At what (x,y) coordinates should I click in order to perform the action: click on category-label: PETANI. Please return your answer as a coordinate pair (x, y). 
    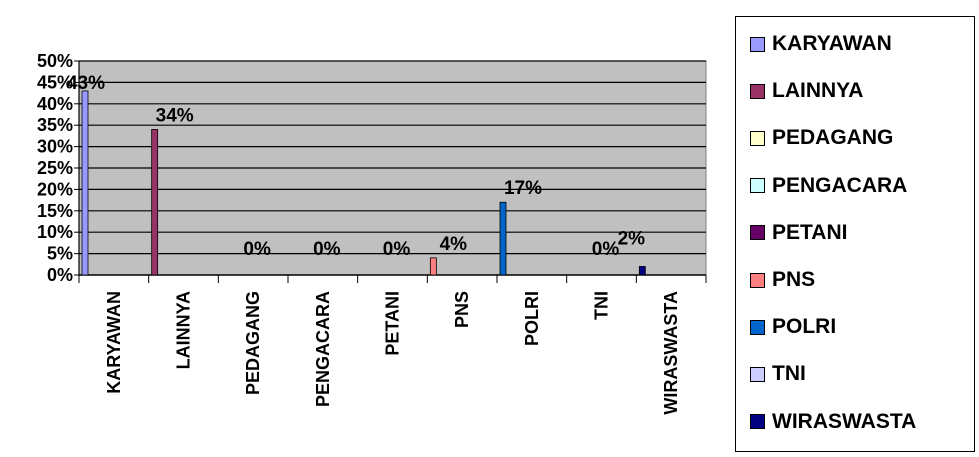
    Looking at the image, I should click on (393, 323).